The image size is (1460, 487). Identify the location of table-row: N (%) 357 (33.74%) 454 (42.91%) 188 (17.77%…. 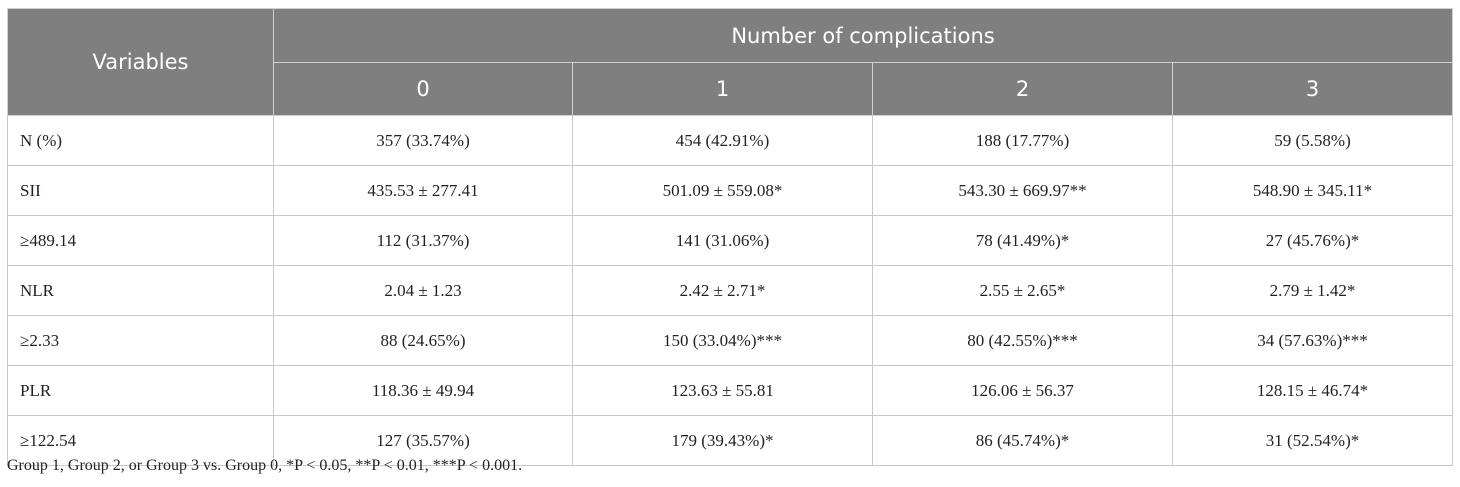
(730, 140).